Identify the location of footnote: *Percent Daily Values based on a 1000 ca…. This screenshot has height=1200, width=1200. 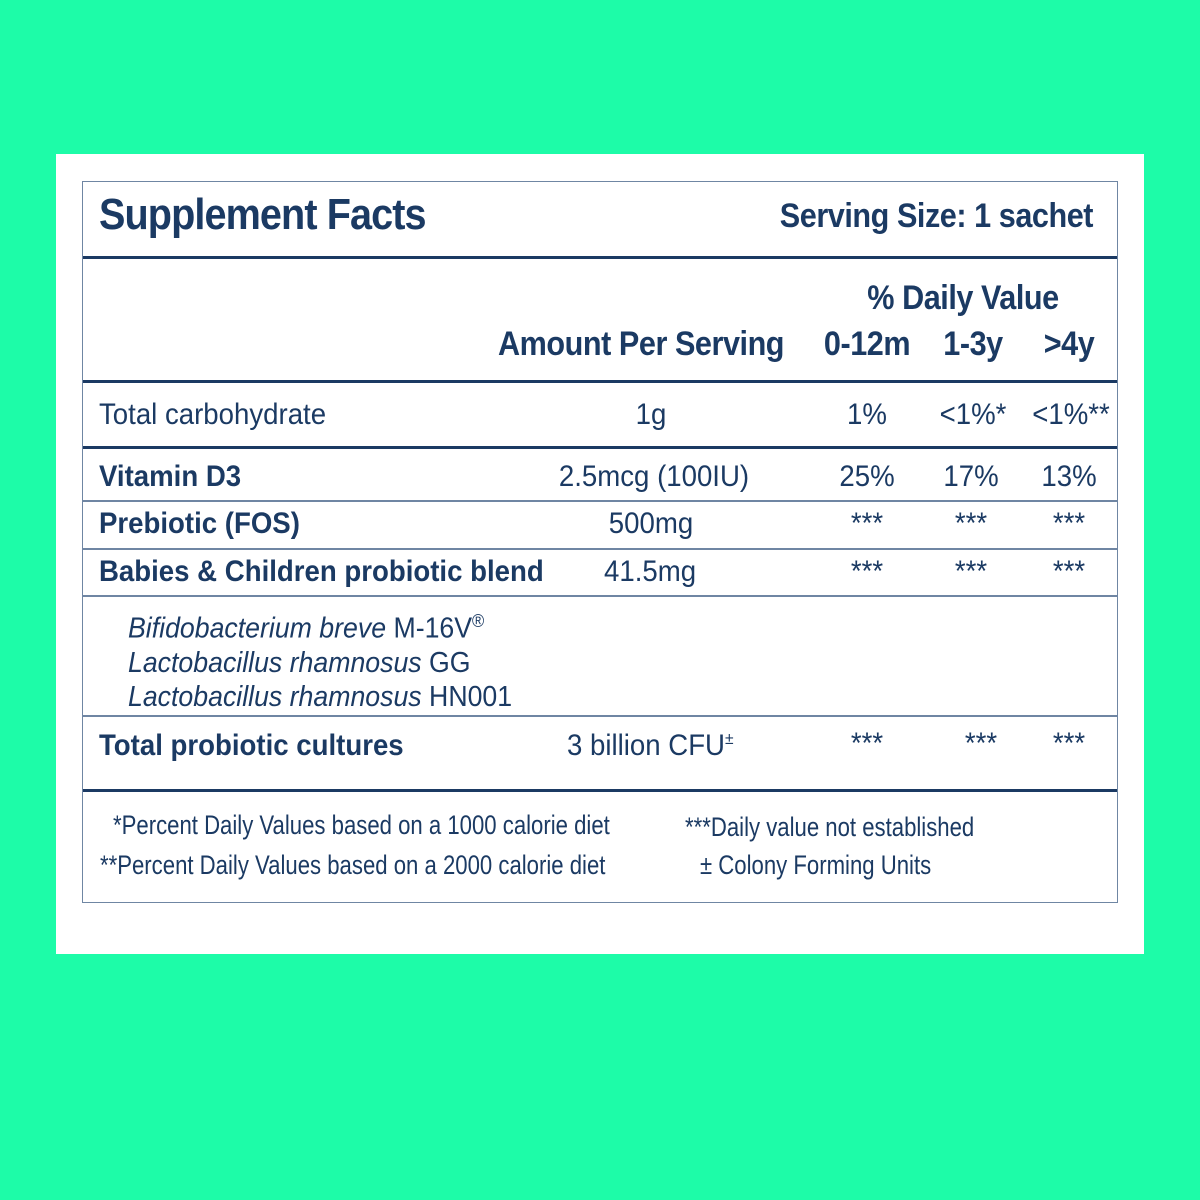
(361, 825).